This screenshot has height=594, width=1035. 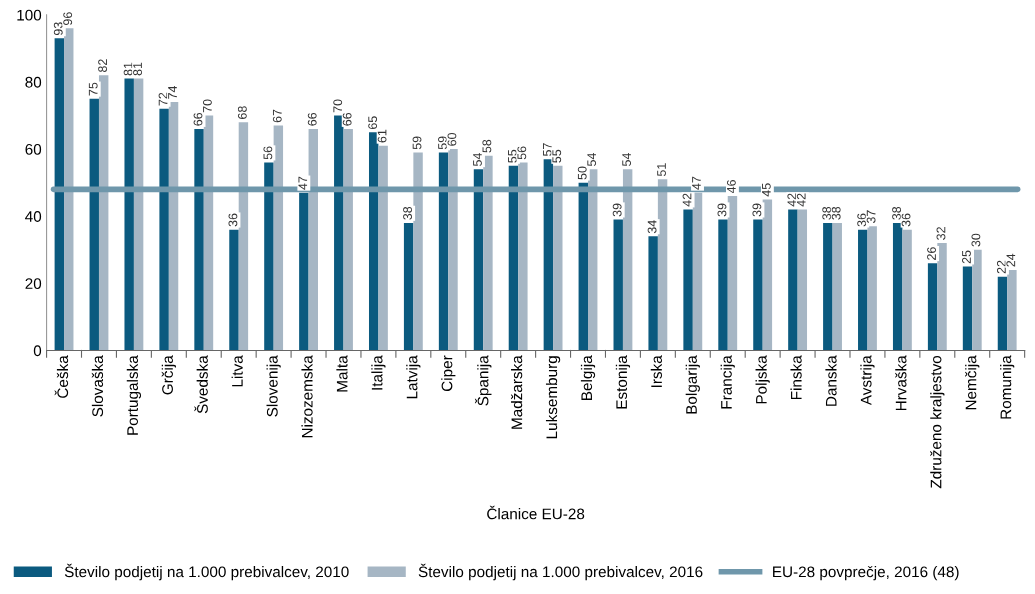 I want to click on data-label: 81, so click(x=128, y=69).